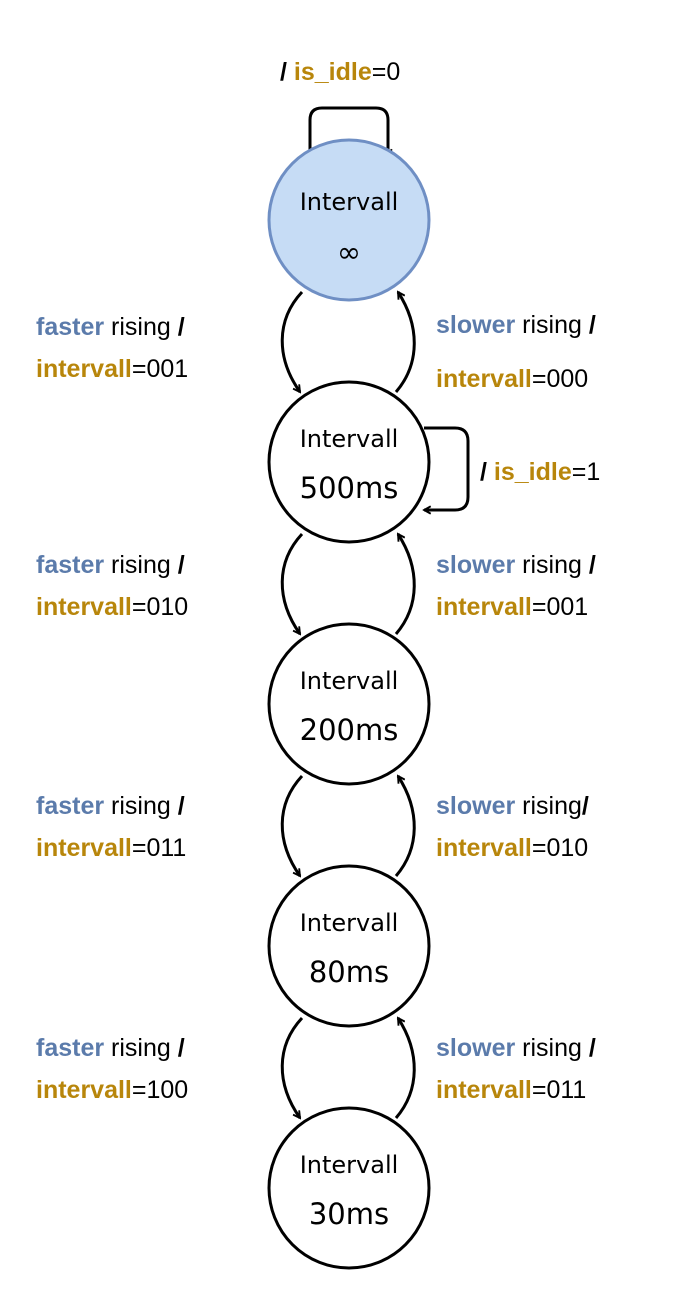 This screenshot has width=684, height=1312. I want to click on self-loop-idle1-arrow, so click(447, 468).